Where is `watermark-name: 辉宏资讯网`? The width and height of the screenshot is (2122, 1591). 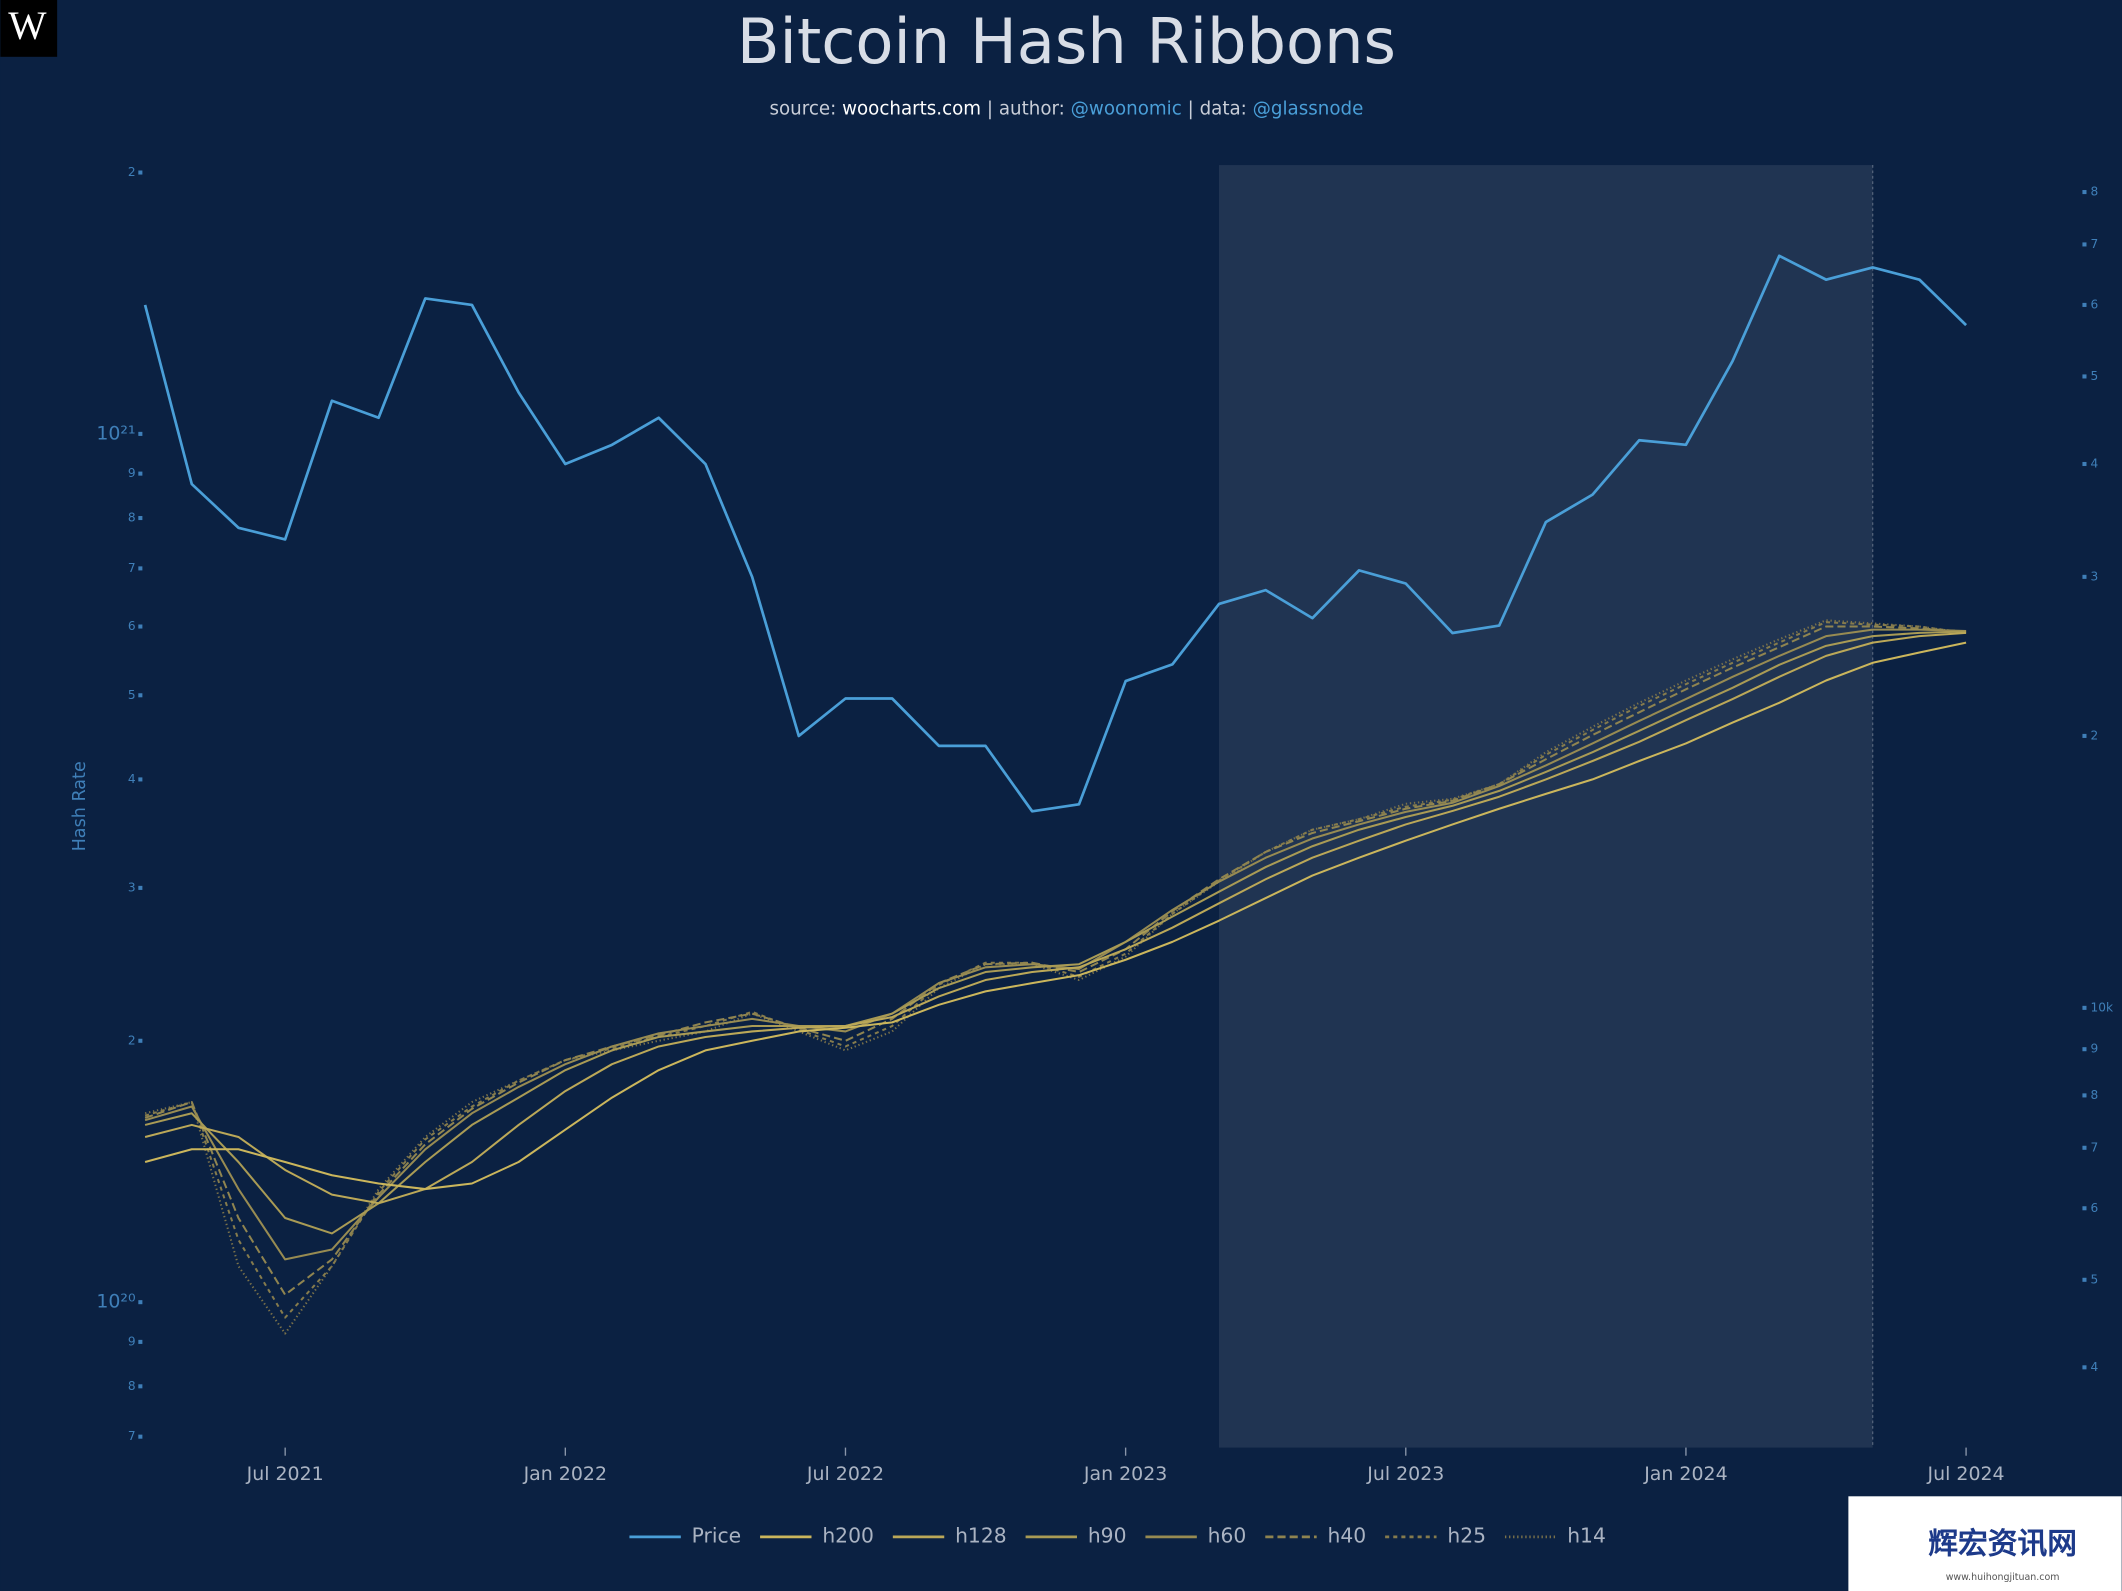
watermark-name: 辉宏资讯网 is located at coordinates (2002, 1544).